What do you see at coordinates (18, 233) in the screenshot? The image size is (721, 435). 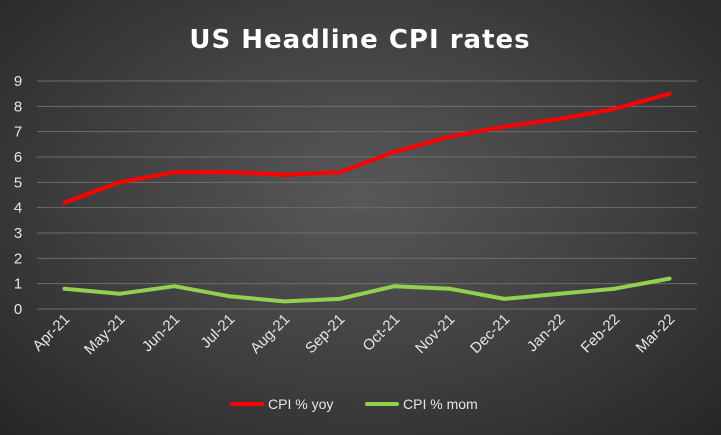 I see `y-tick-label: 3` at bounding box center [18, 233].